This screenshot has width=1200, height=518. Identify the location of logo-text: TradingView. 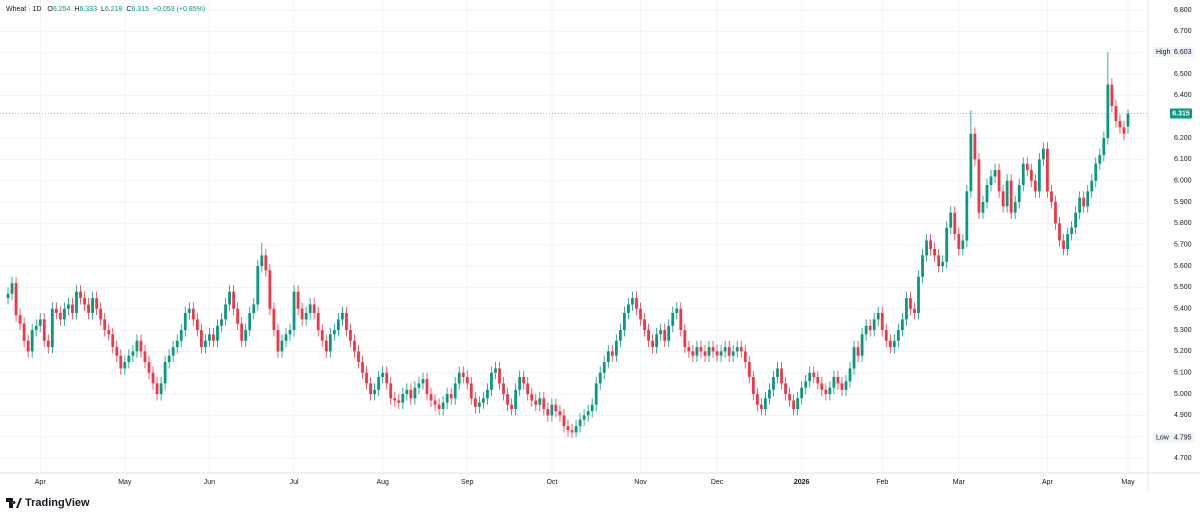
(57, 503).